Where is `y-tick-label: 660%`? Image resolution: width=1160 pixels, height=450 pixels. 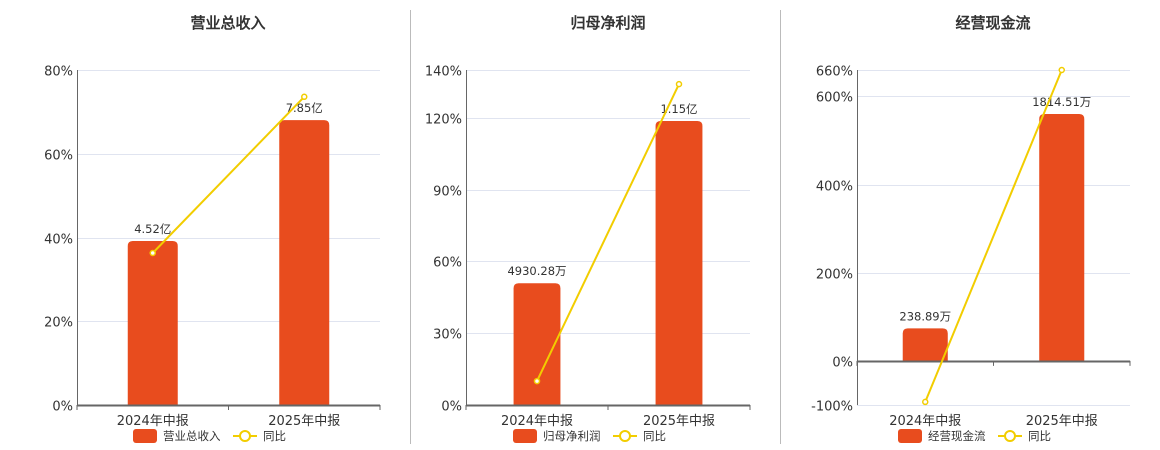 y-tick-label: 660% is located at coordinates (834, 72).